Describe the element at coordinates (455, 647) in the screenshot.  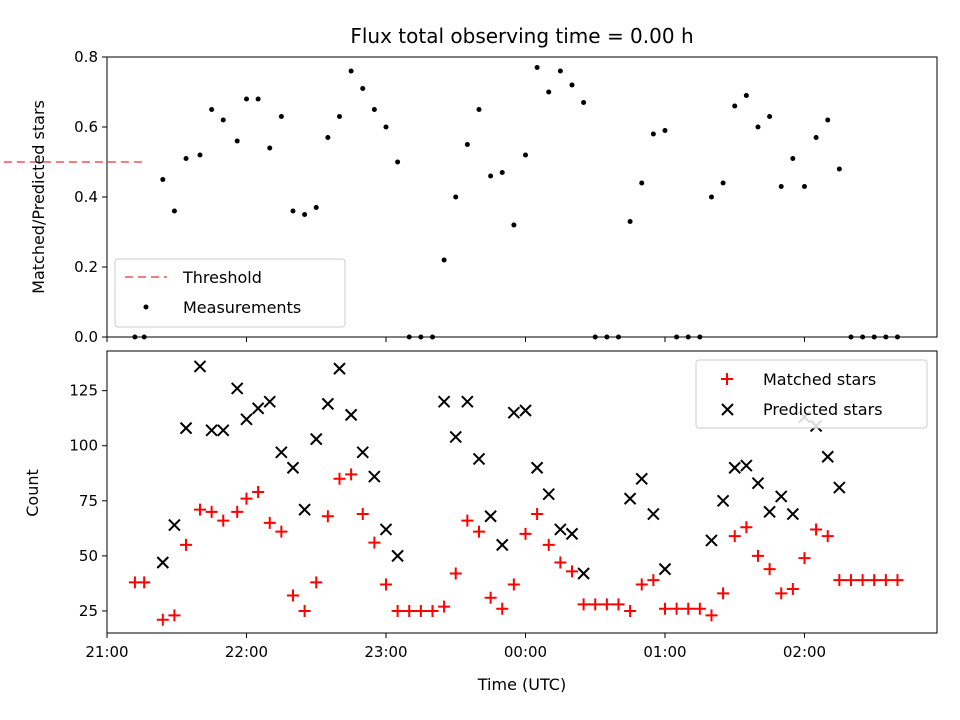
I see `count-x-ticks: 21:00 22:00 23:00 00:00 01:00 02:00` at that location.